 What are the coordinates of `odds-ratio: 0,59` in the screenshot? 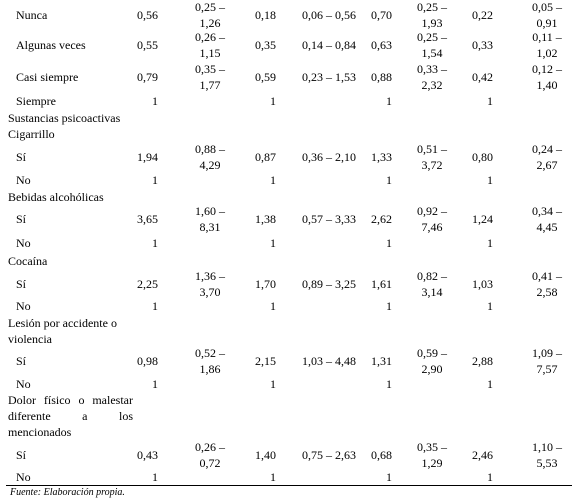 It's located at (265, 77).